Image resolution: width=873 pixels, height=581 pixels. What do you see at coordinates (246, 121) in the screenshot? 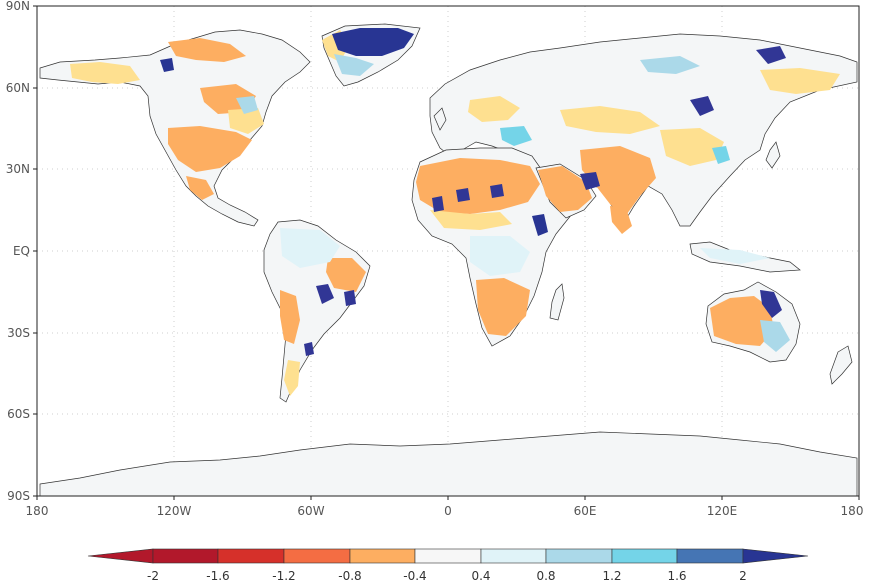
I see `patch-usa-yellow` at bounding box center [246, 121].